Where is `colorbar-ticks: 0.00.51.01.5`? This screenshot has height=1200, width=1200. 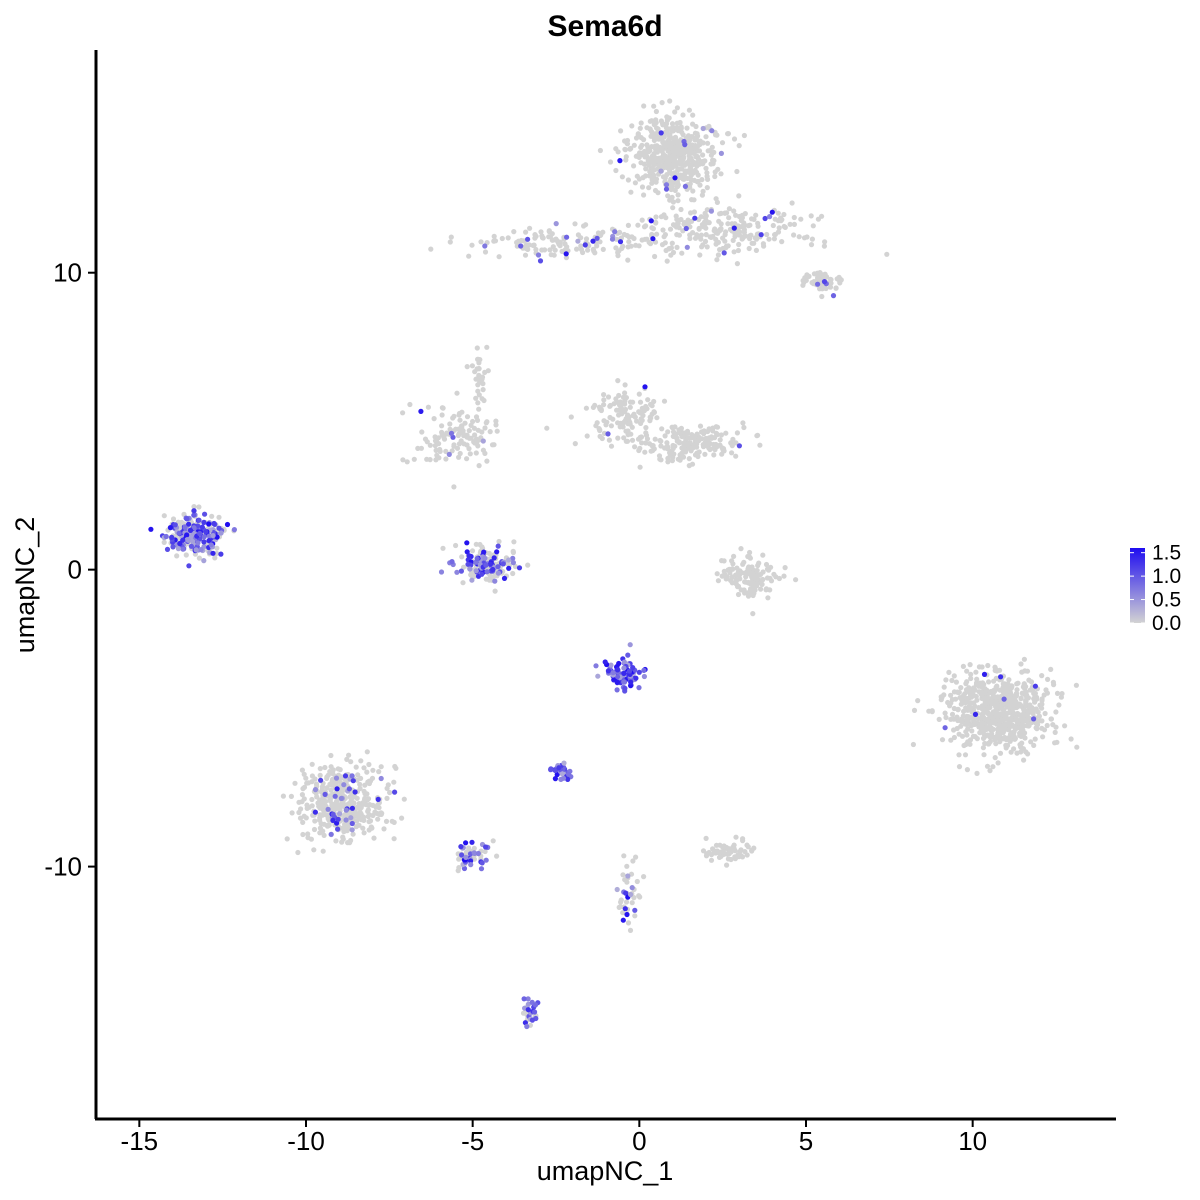 colorbar-ticks: 0.00.51.01.5 is located at coordinates (1155, 588).